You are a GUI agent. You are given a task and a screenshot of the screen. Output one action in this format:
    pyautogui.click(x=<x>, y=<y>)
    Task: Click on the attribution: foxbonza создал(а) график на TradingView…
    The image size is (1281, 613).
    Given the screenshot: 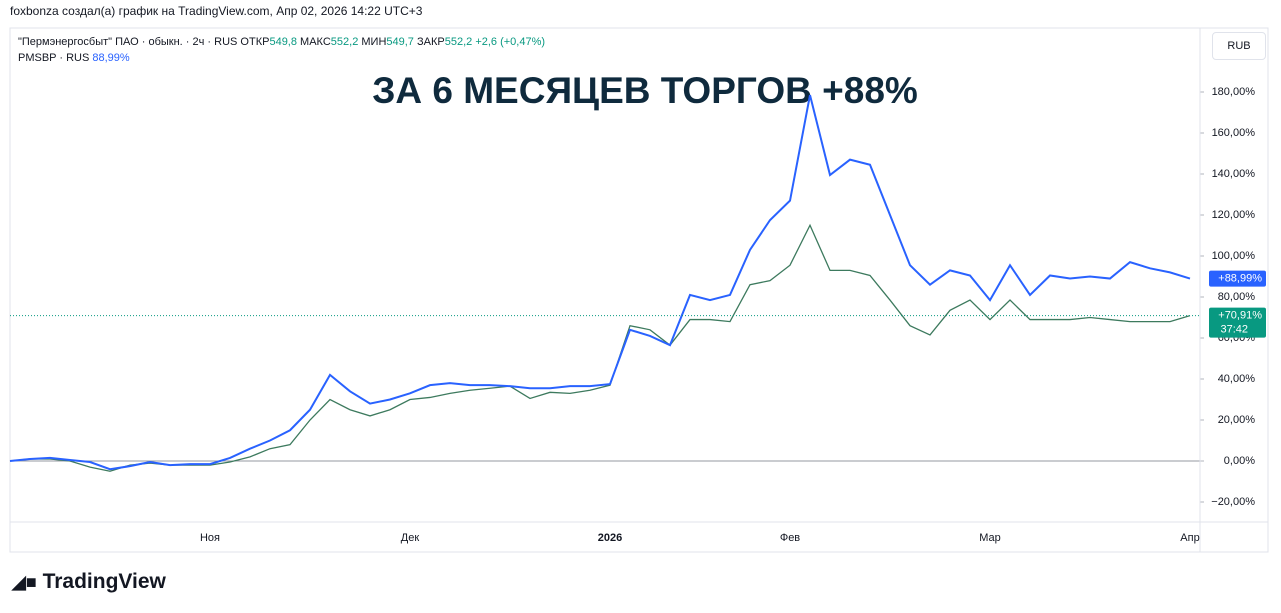 What is the action you would take?
    pyautogui.click(x=216, y=11)
    